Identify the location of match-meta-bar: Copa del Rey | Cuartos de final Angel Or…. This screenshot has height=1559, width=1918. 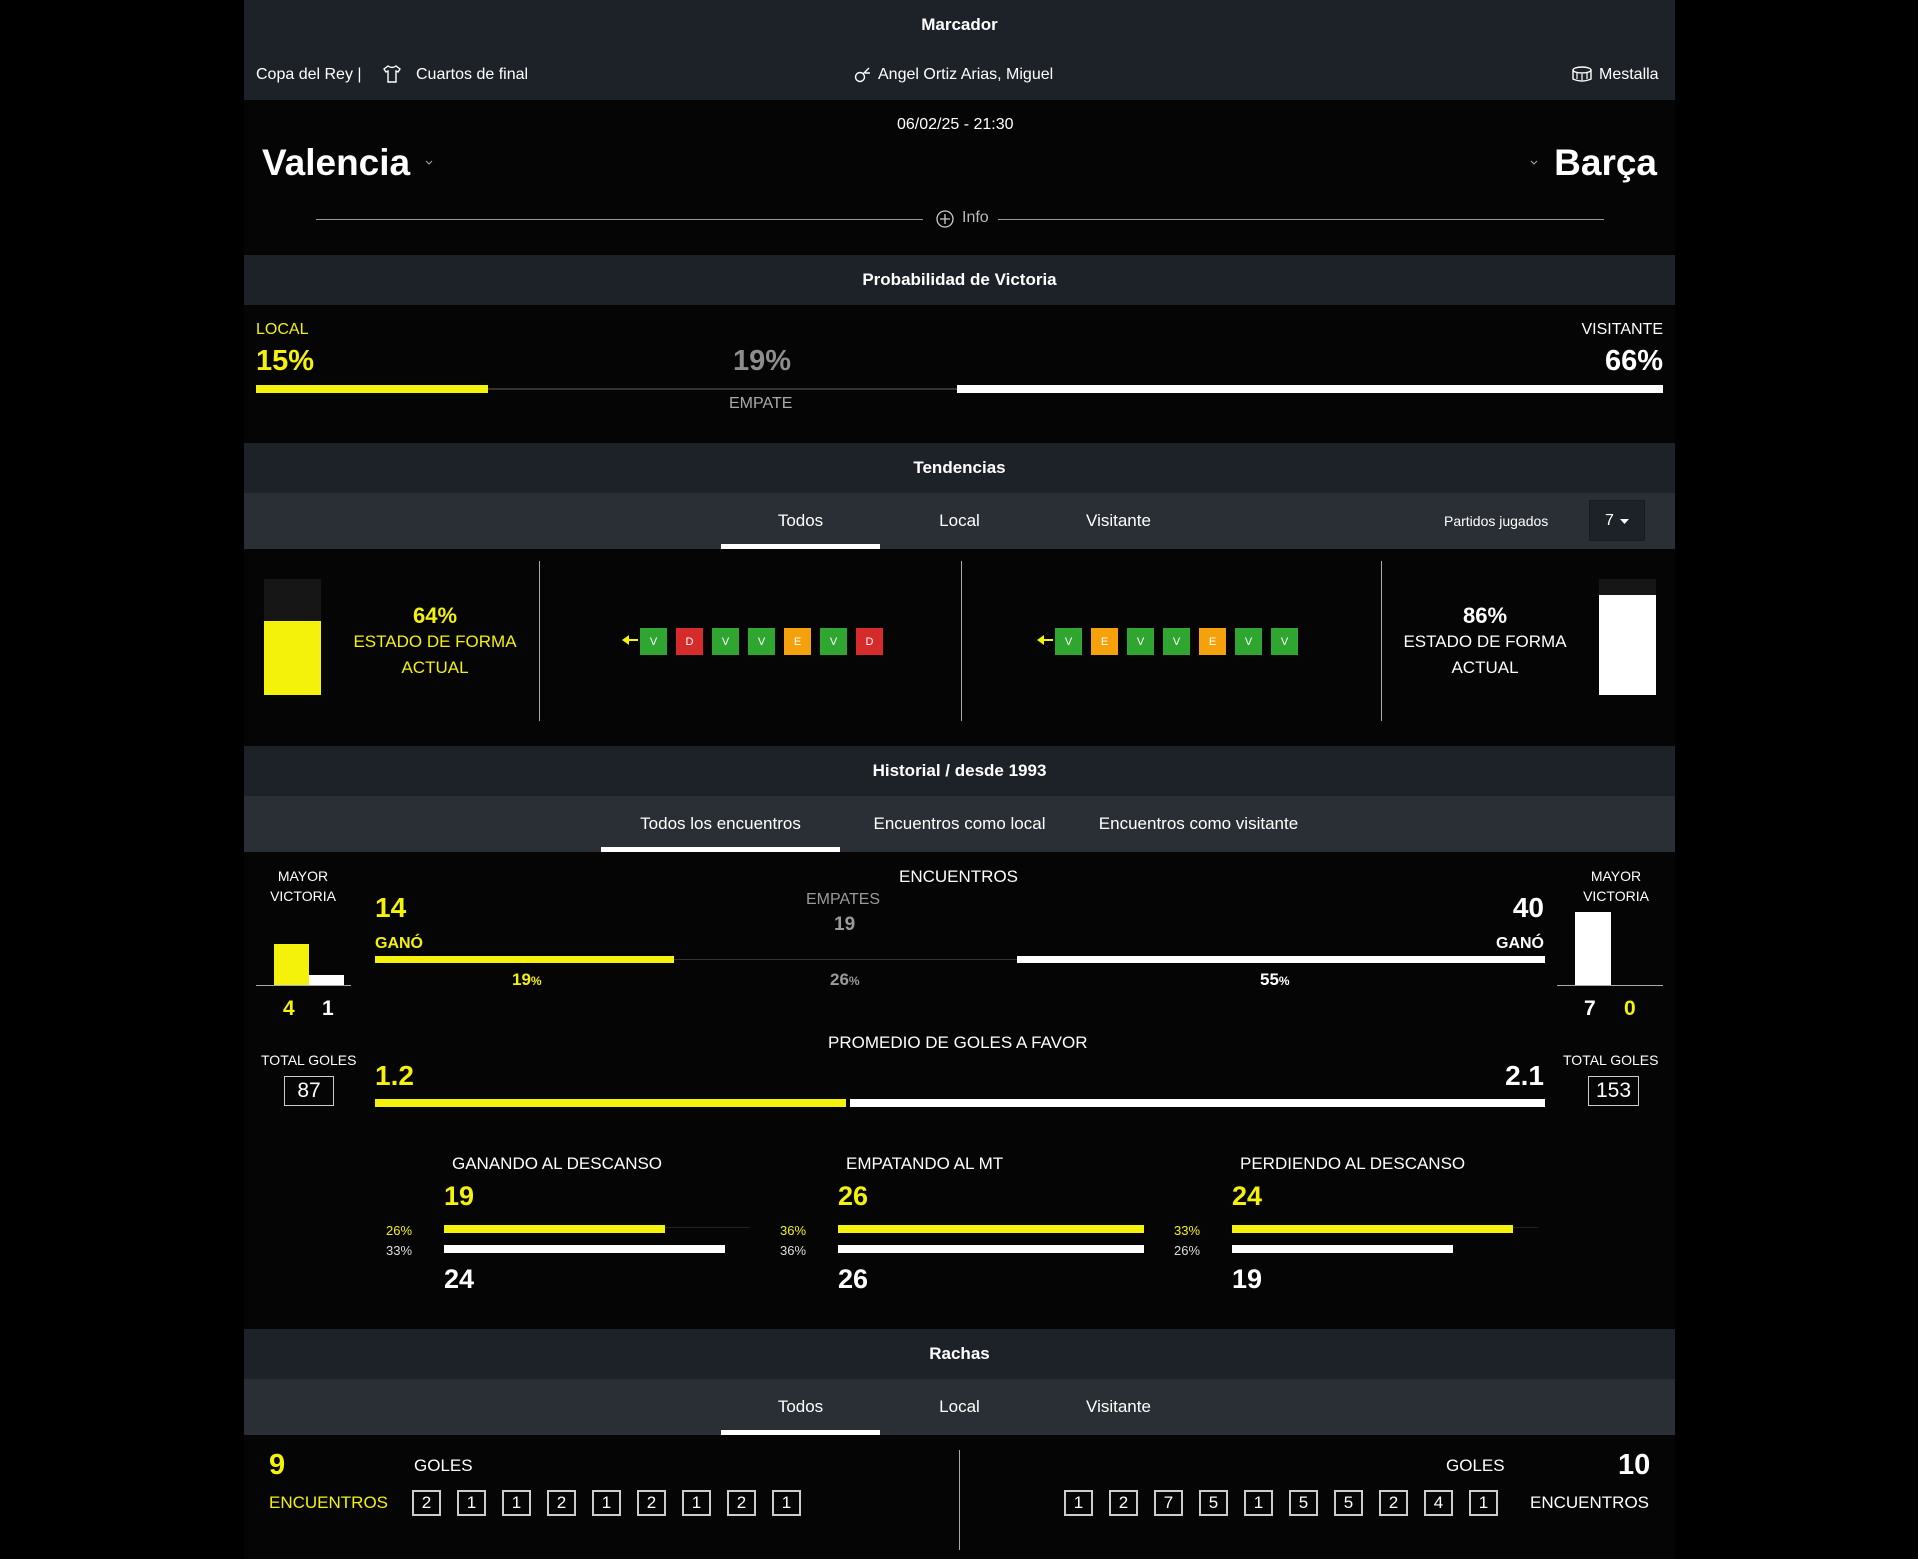
(959, 75).